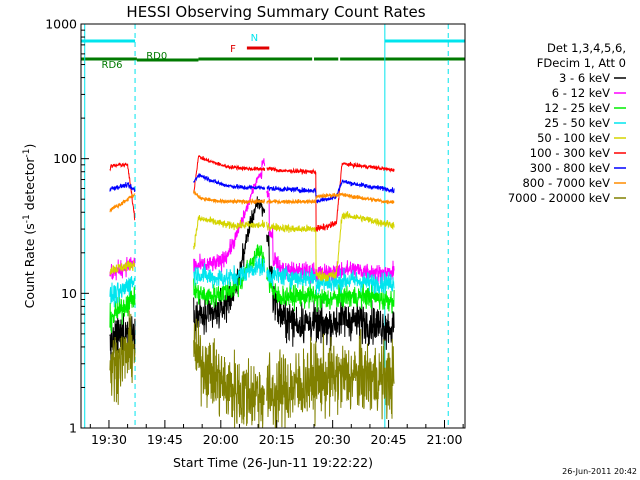  Describe the element at coordinates (581, 93) in the screenshot. I see `legend-label-6-12-kev: 6 - 12 keV` at that location.